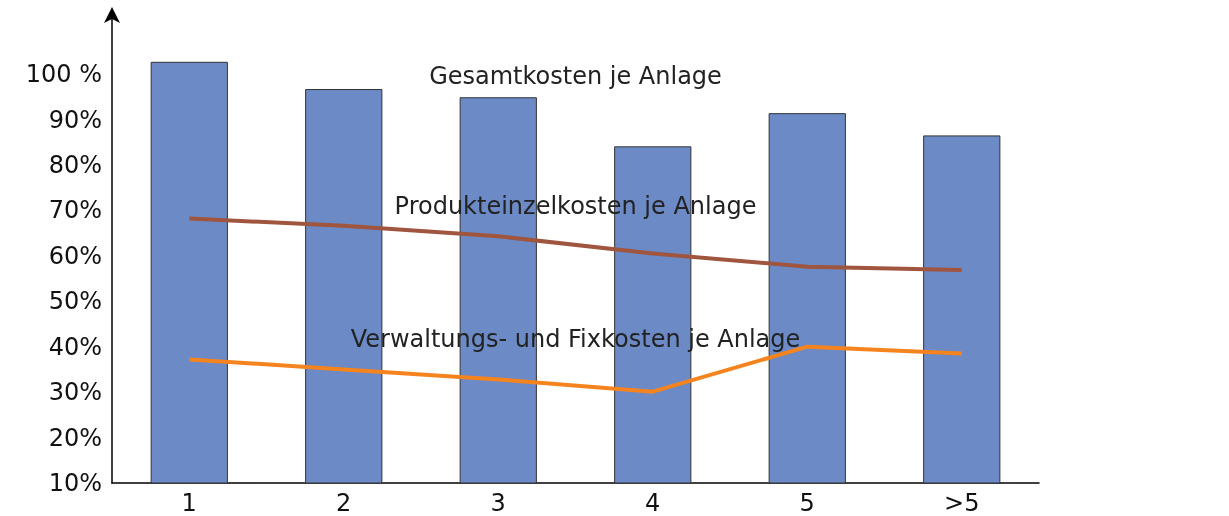 This screenshot has width=1229, height=516. Describe the element at coordinates (75, 210) in the screenshot. I see `y-tick-label: 70%` at that location.